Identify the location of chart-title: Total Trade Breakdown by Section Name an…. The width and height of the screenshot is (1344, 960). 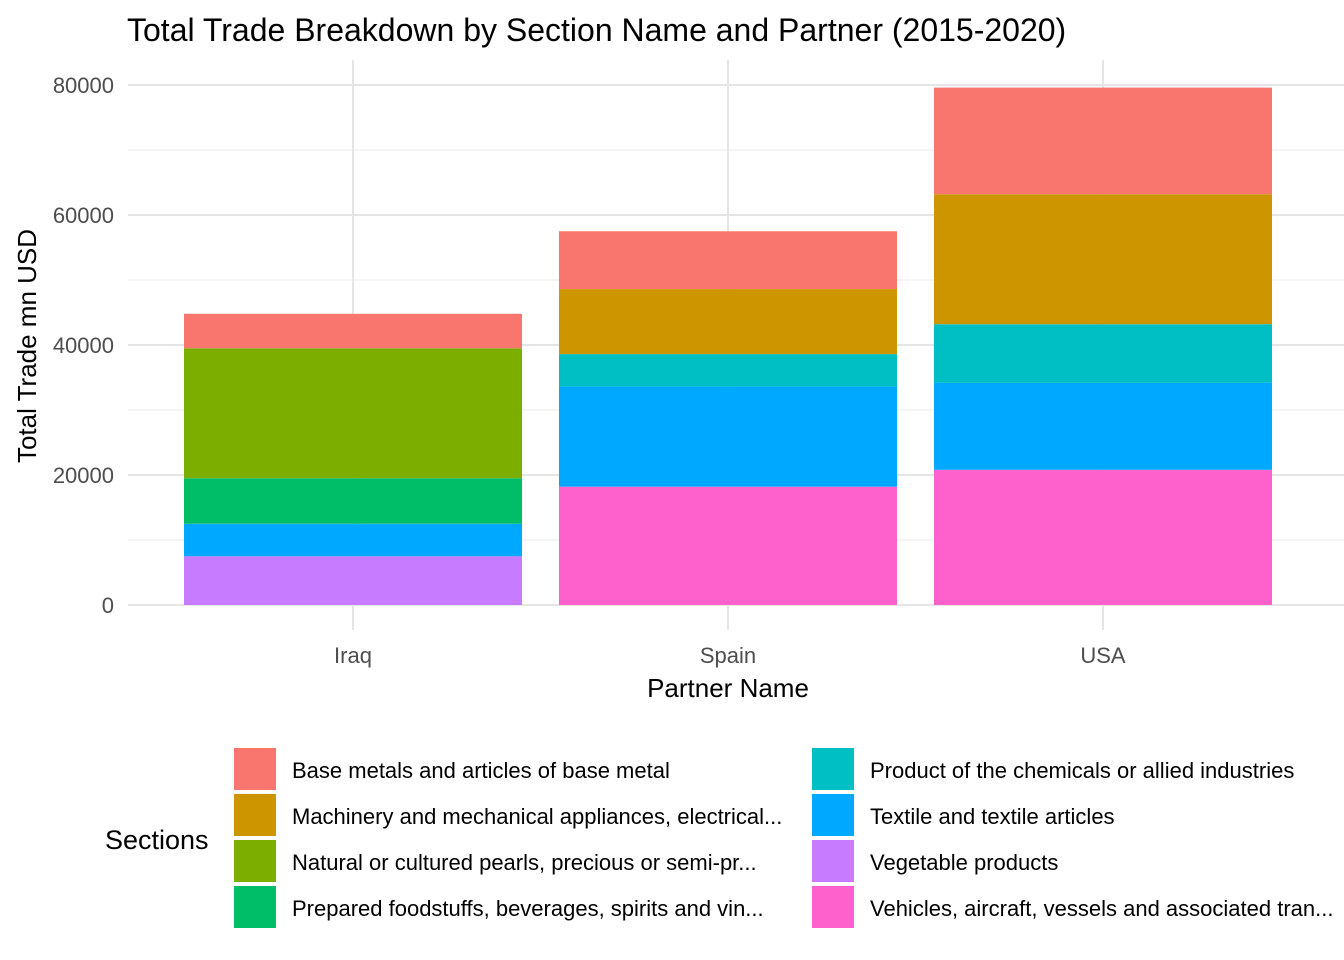
(596, 30).